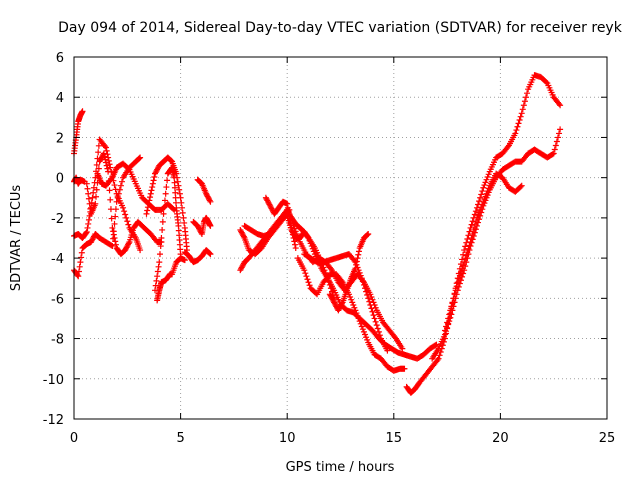 Image resolution: width=640 pixels, height=480 pixels. What do you see at coordinates (60, 98) in the screenshot?
I see `y-tick-label: 4` at bounding box center [60, 98].